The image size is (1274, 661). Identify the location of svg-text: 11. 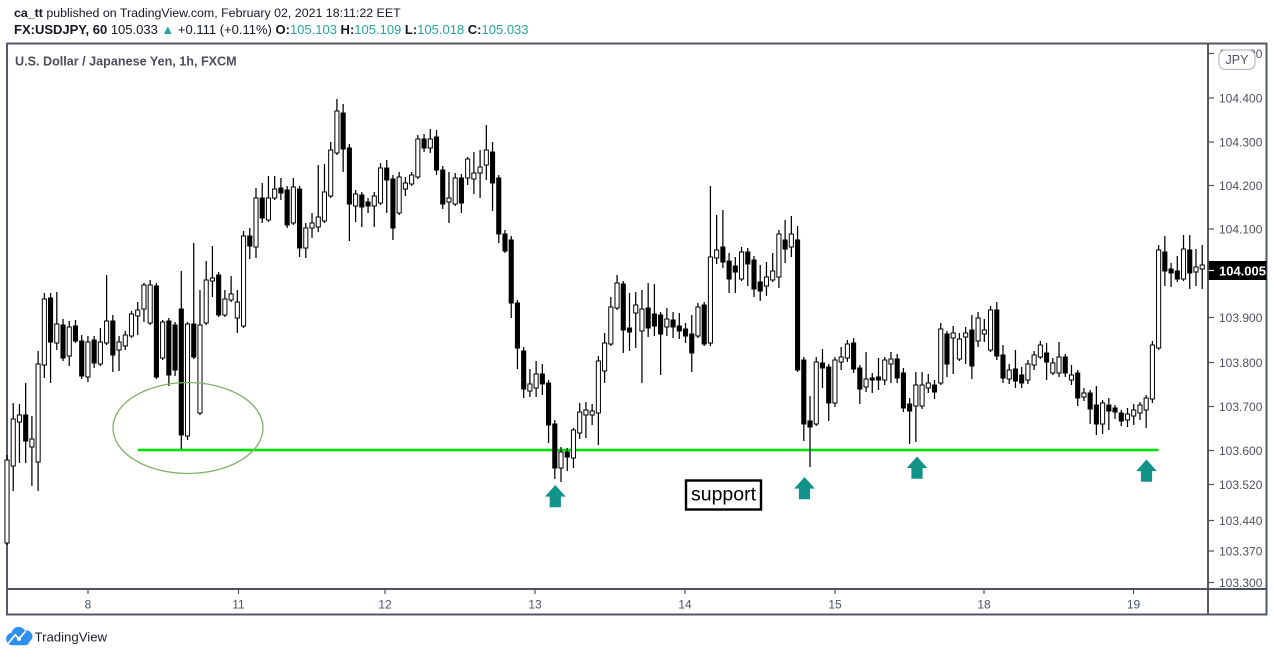
(238, 605).